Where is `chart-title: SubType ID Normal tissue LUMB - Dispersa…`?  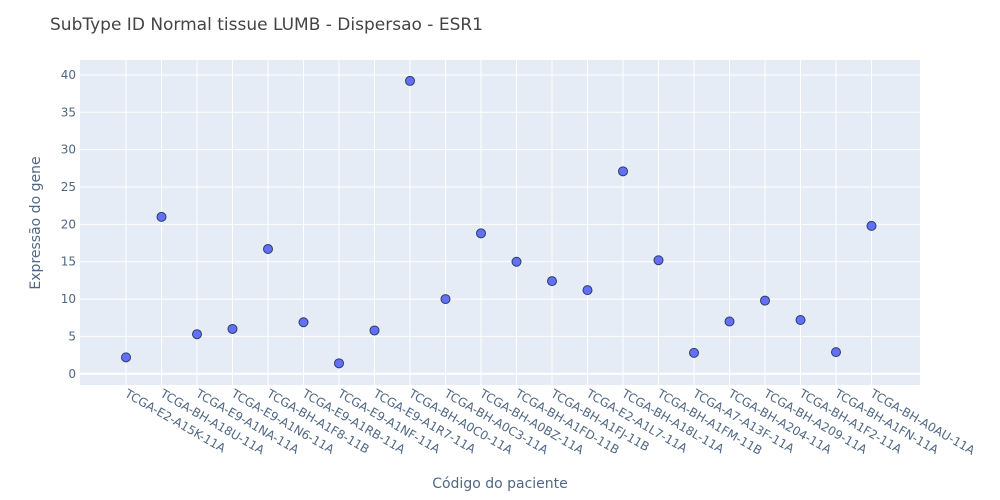 chart-title: SubType ID Normal tissue LUMB - Dispersa… is located at coordinates (266, 25).